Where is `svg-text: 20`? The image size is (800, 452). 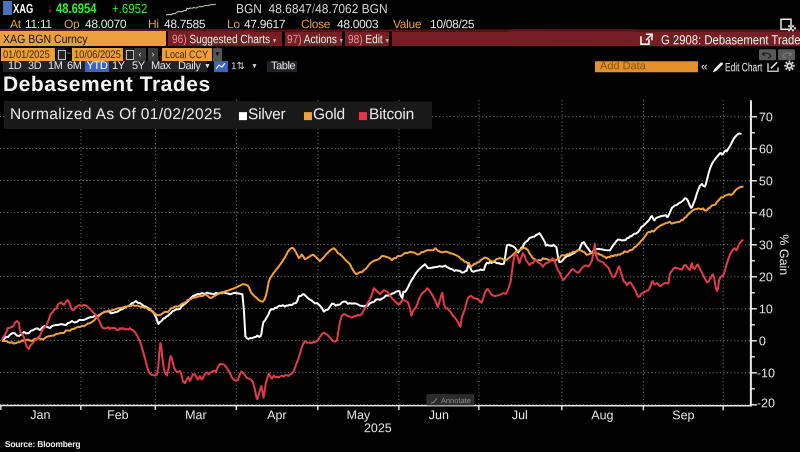 svg-text: 20 is located at coordinates (766, 277).